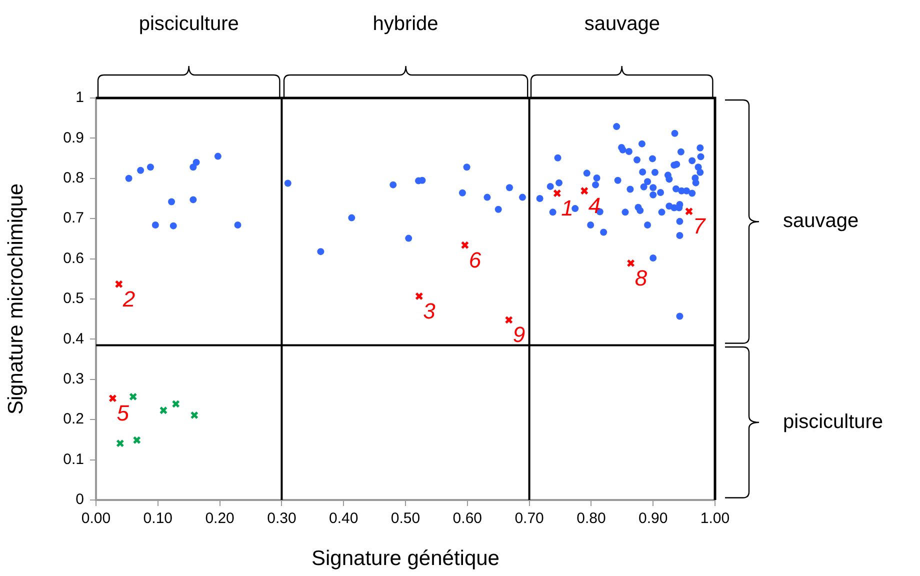 This screenshot has height=576, width=920. What do you see at coordinates (567, 207) in the screenshot?
I see `annotation: 1` at bounding box center [567, 207].